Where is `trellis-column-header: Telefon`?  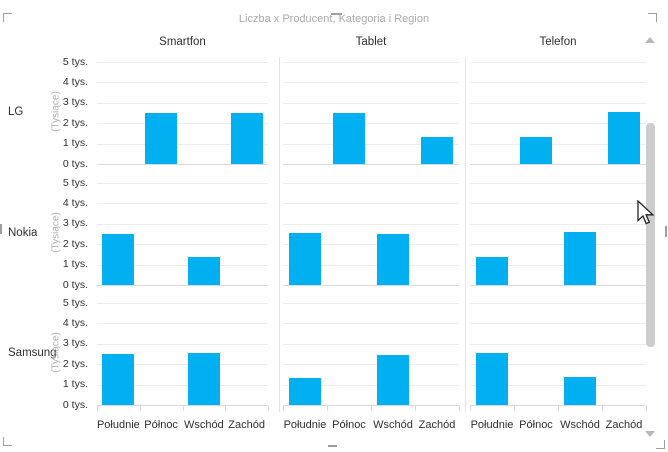
trellis-column-header: Telefon is located at coordinates (558, 42).